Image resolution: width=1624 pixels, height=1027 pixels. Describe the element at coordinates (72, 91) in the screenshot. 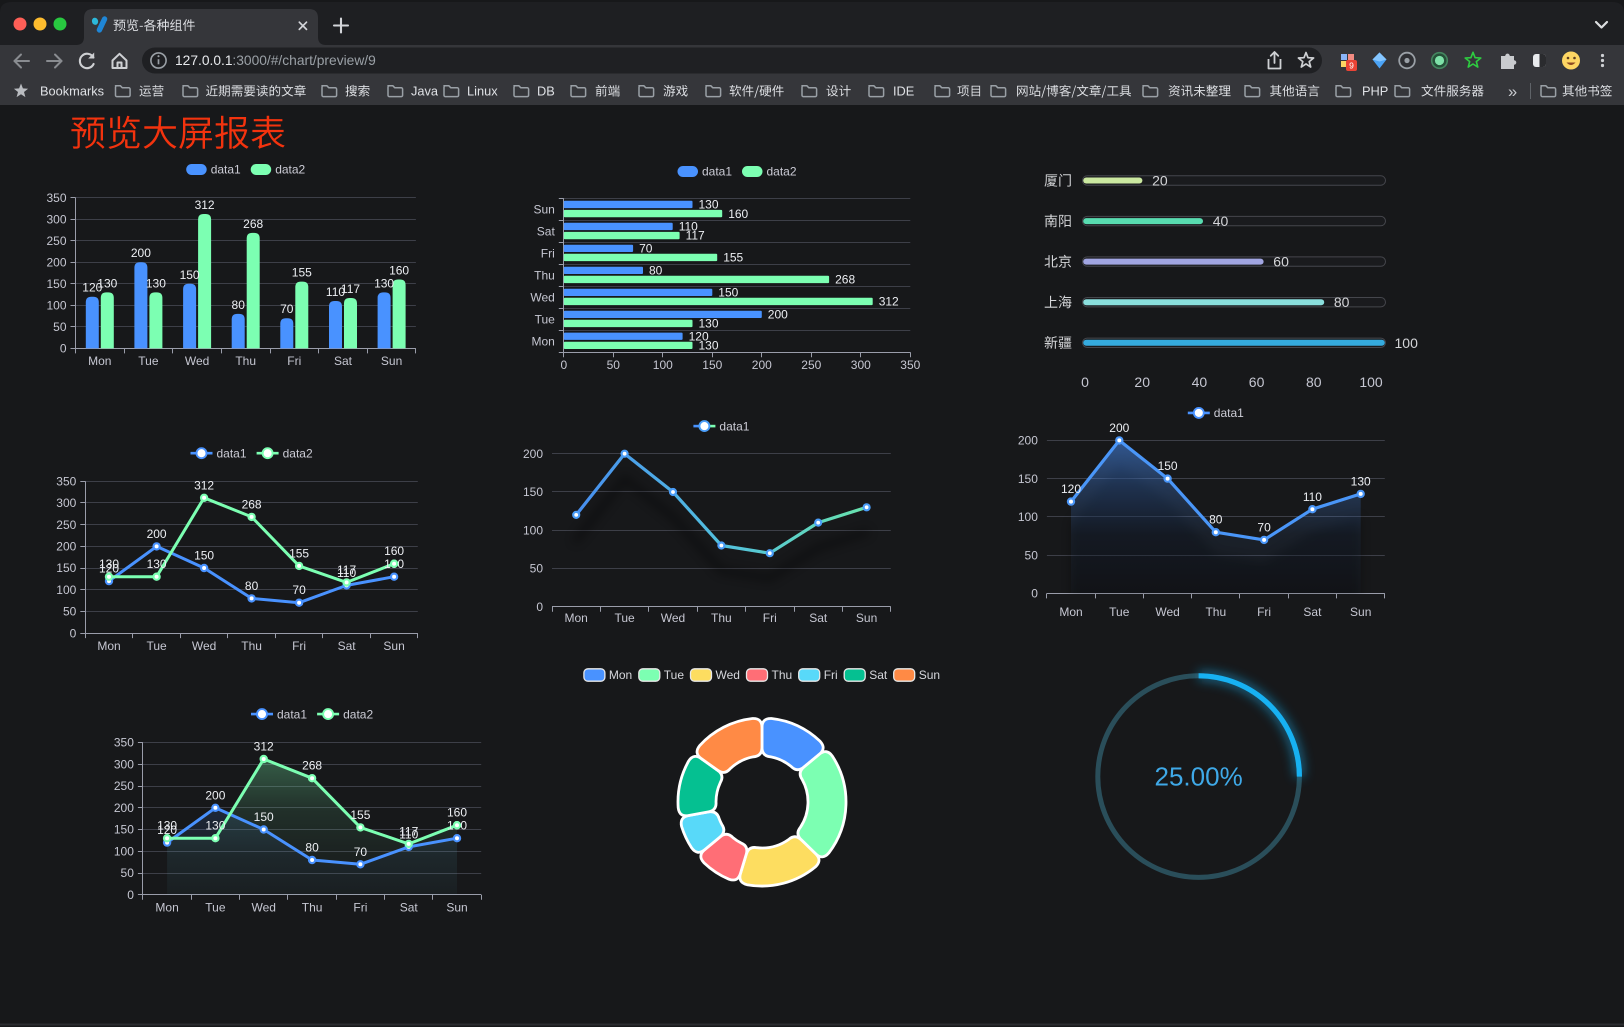

I see `svg-text: Bookmarks` at that location.